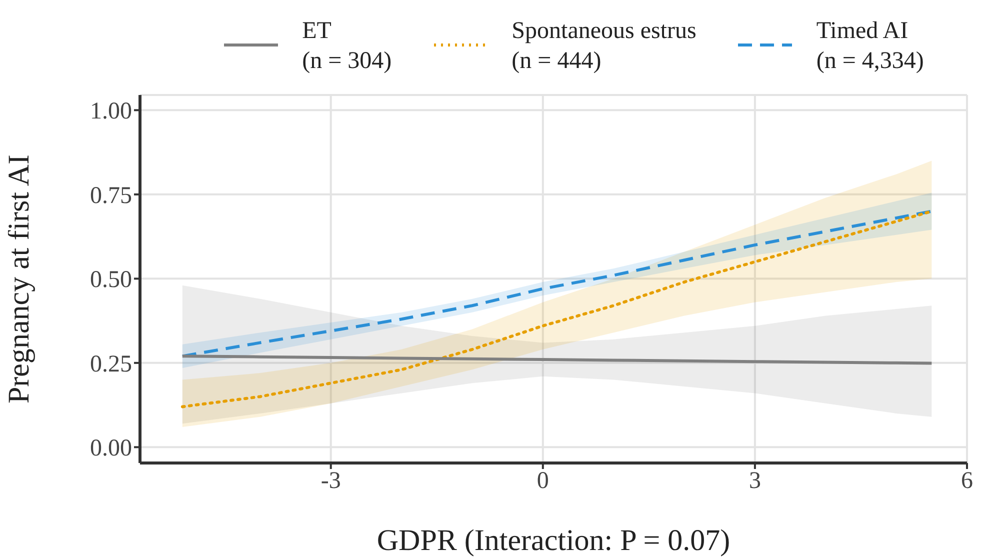 The image size is (981, 558). Describe the element at coordinates (604, 46) in the screenshot. I see `legend-label: Spontaneous estrus (n = 444)` at that location.